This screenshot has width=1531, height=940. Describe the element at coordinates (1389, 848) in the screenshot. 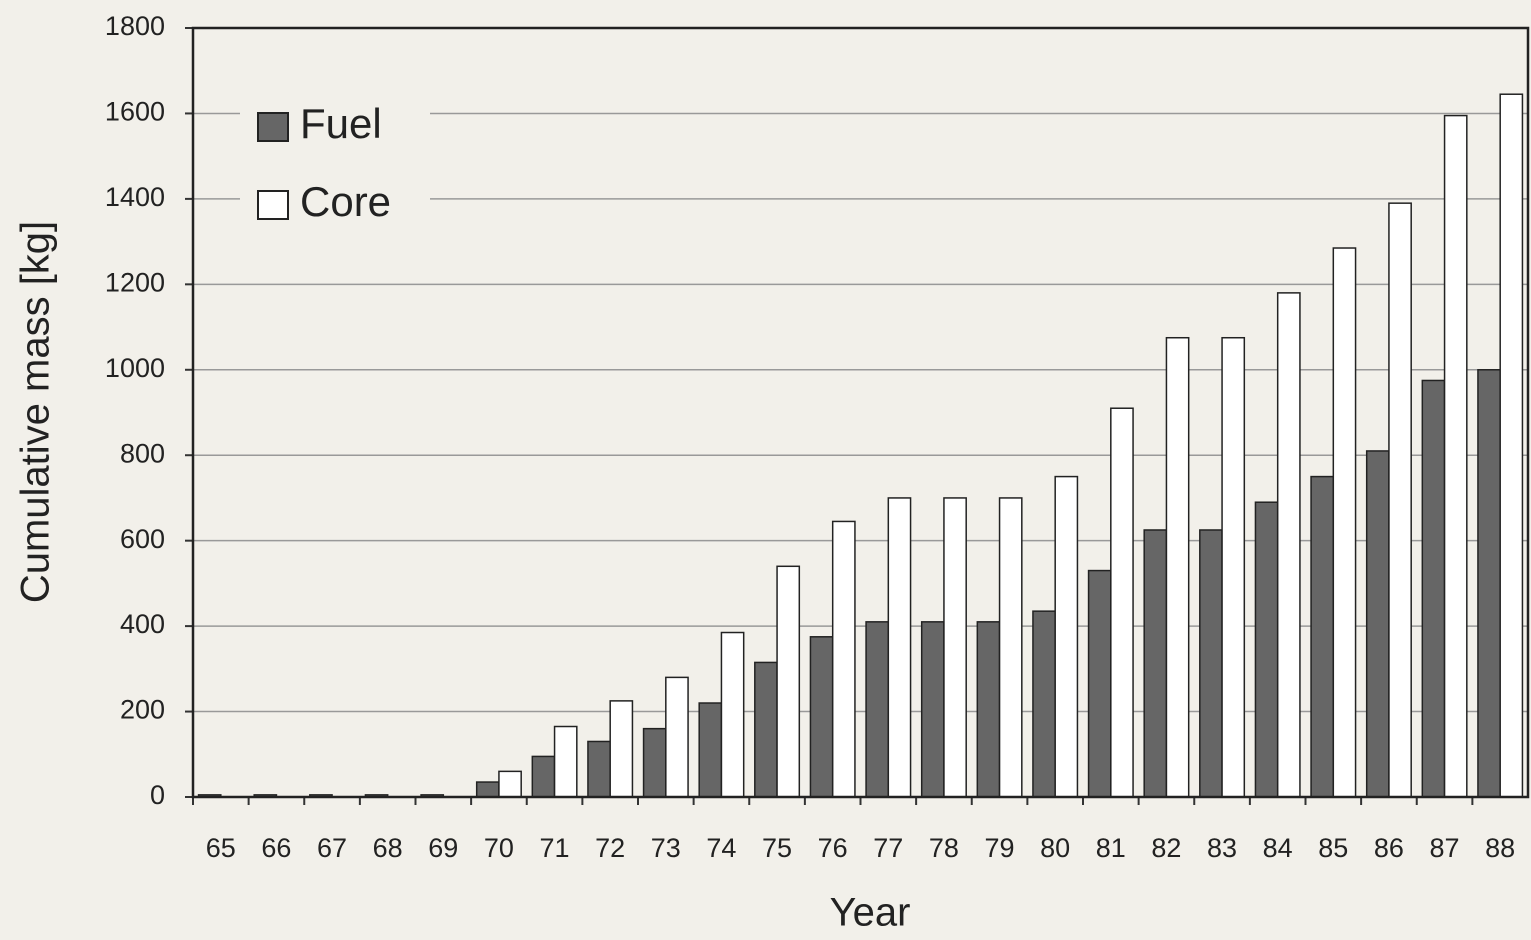

I see `x-tick-label: 86` at that location.